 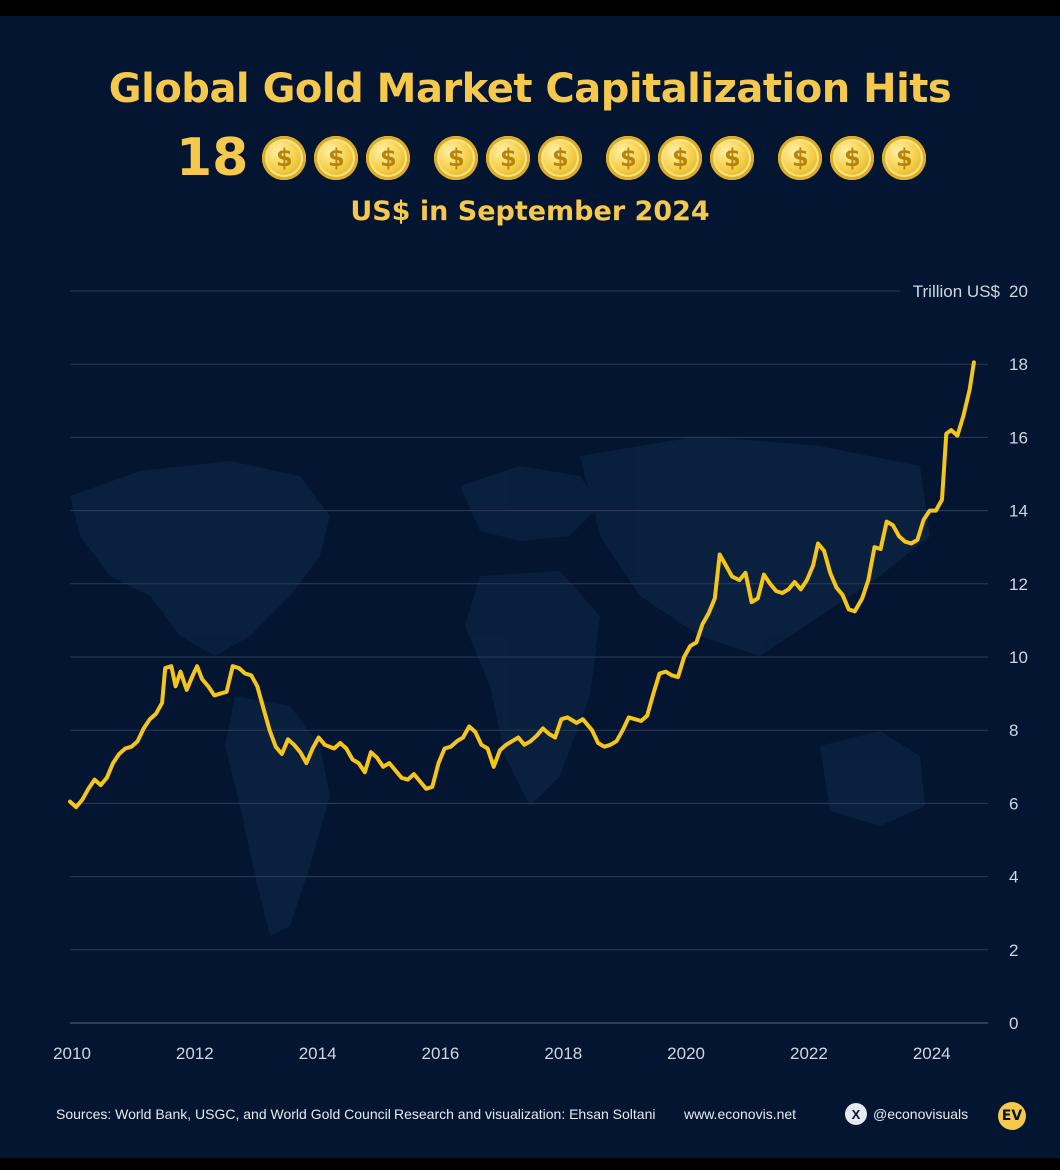 I want to click on coin-group-1: $ $ $, so click(x=340, y=158).